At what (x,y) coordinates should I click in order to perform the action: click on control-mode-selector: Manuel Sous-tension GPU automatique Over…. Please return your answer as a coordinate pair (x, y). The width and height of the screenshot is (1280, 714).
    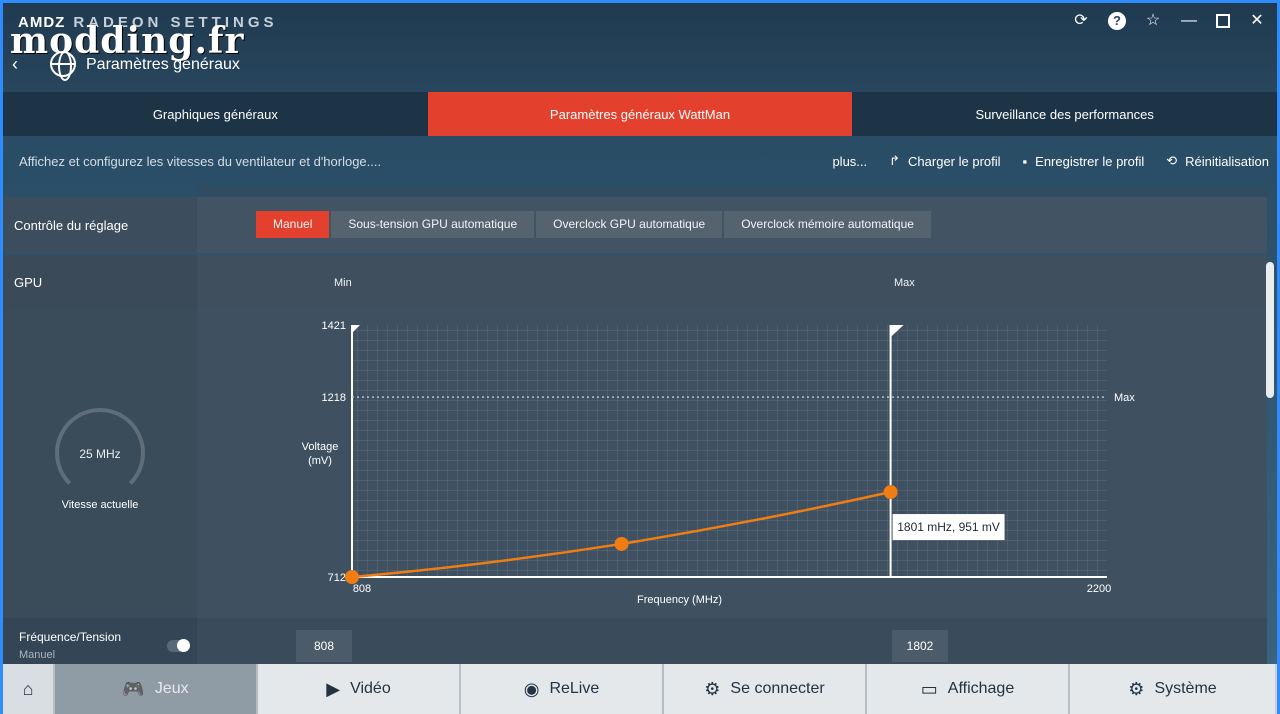
    Looking at the image, I should click on (593, 224).